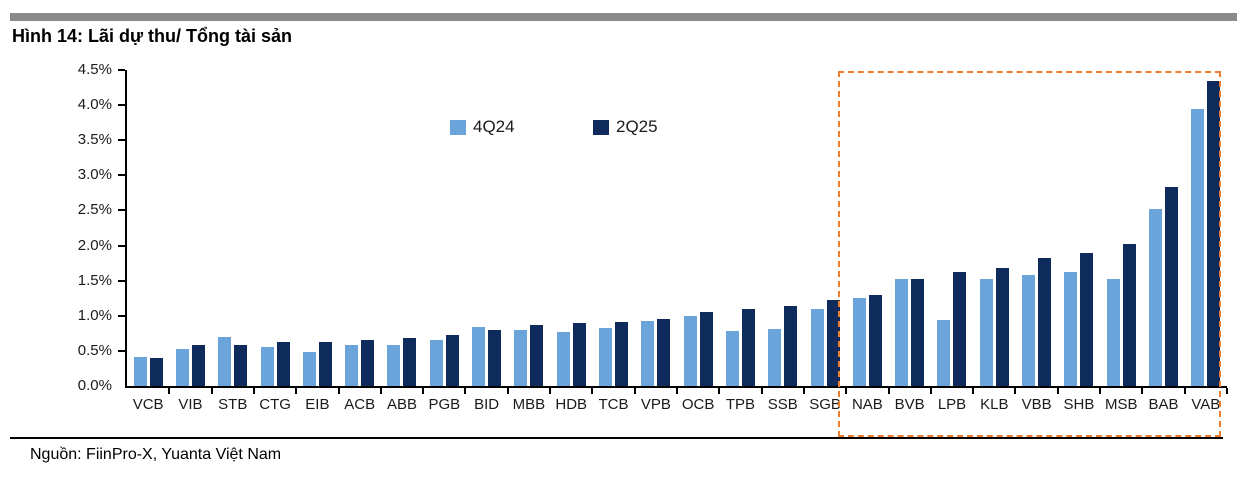  What do you see at coordinates (479, 356) in the screenshot?
I see `bar-4q24-bid` at bounding box center [479, 356].